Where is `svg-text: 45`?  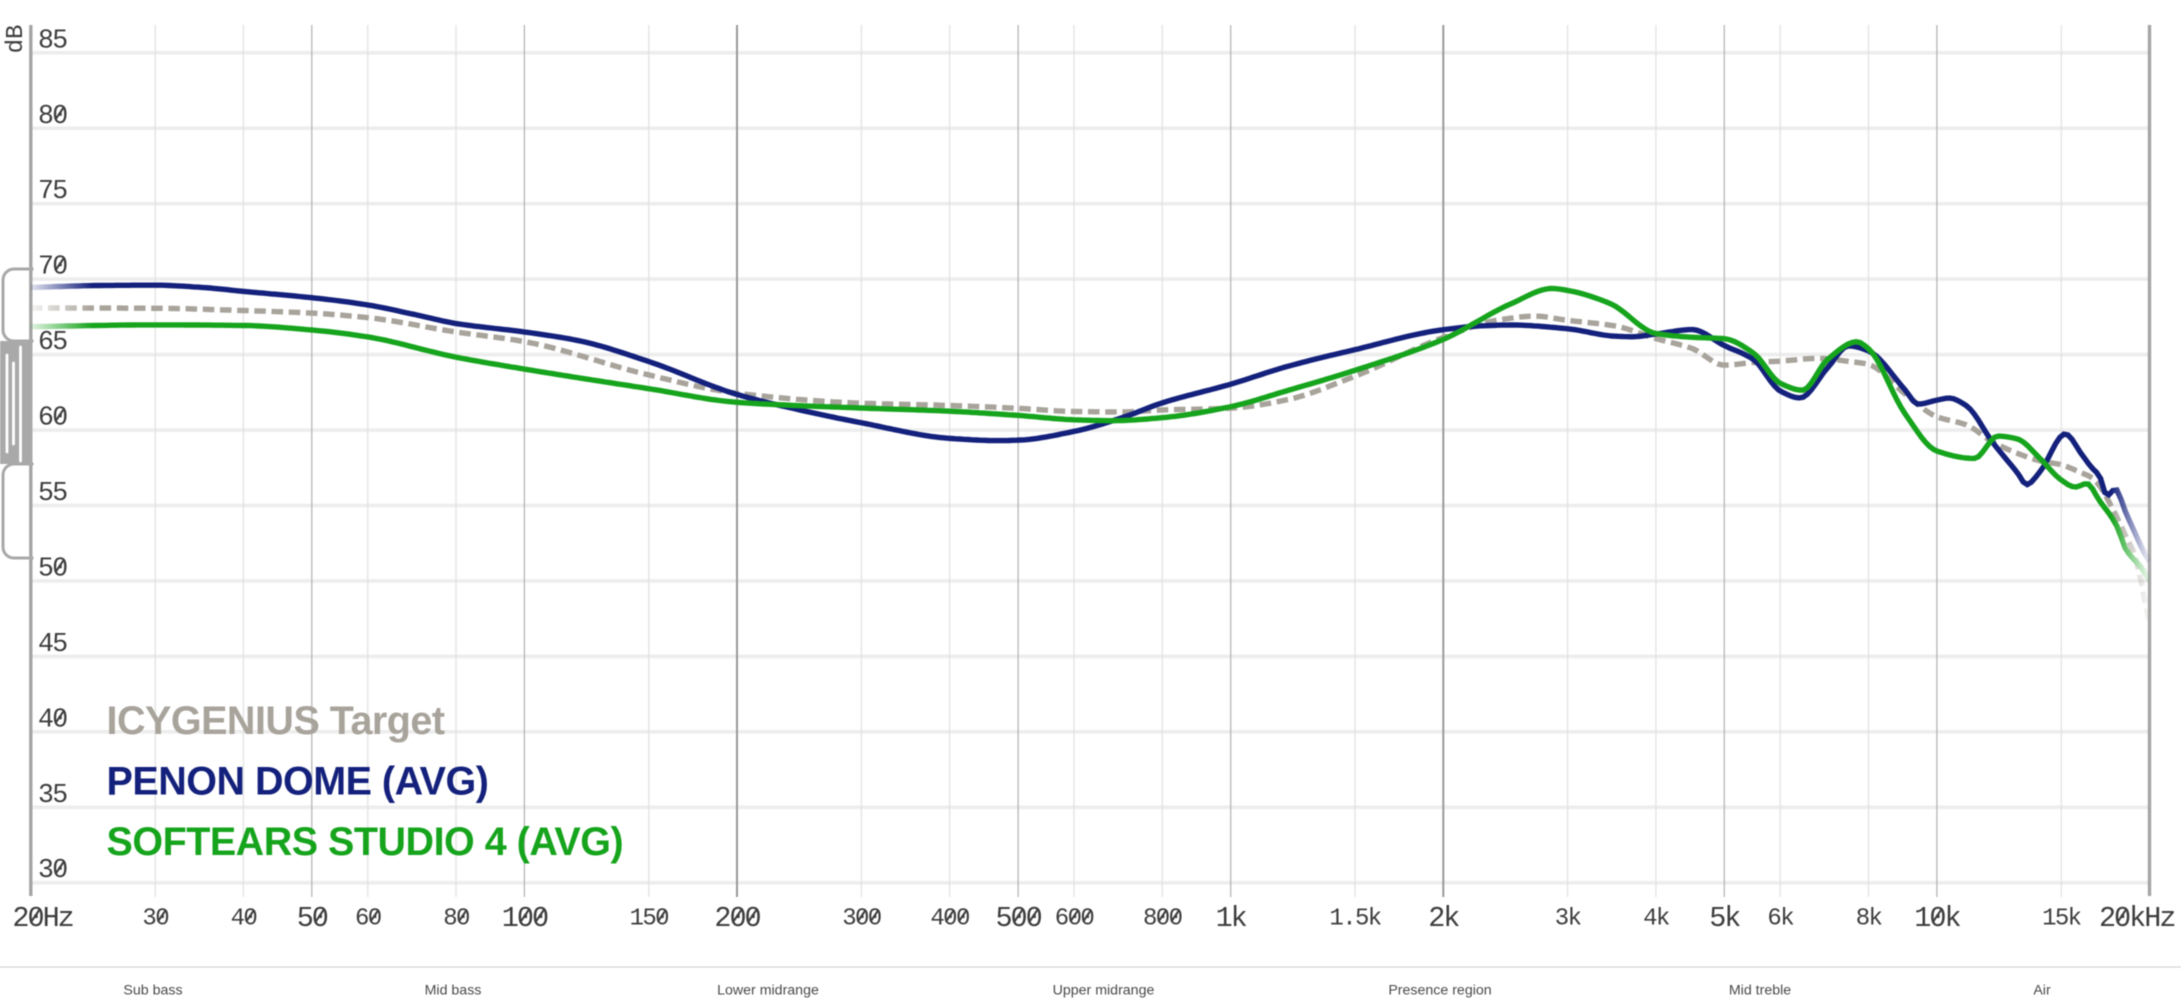
svg-text: 45 is located at coordinates (52, 644).